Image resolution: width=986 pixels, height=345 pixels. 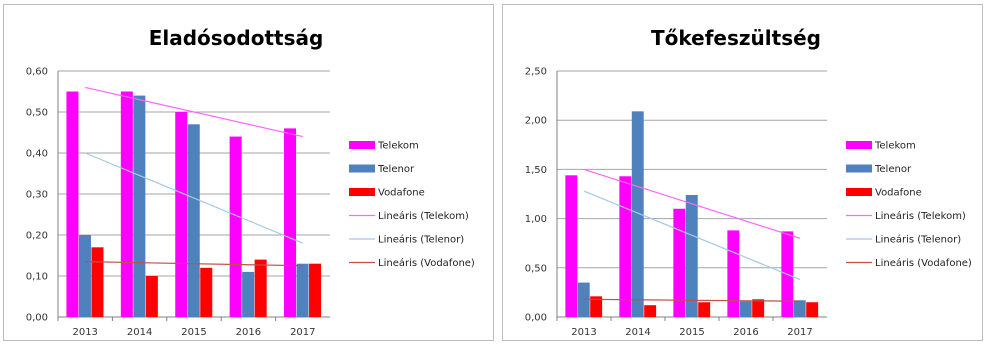 What do you see at coordinates (37, 154) in the screenshot?
I see `y-tick-label: 0,40` at bounding box center [37, 154].